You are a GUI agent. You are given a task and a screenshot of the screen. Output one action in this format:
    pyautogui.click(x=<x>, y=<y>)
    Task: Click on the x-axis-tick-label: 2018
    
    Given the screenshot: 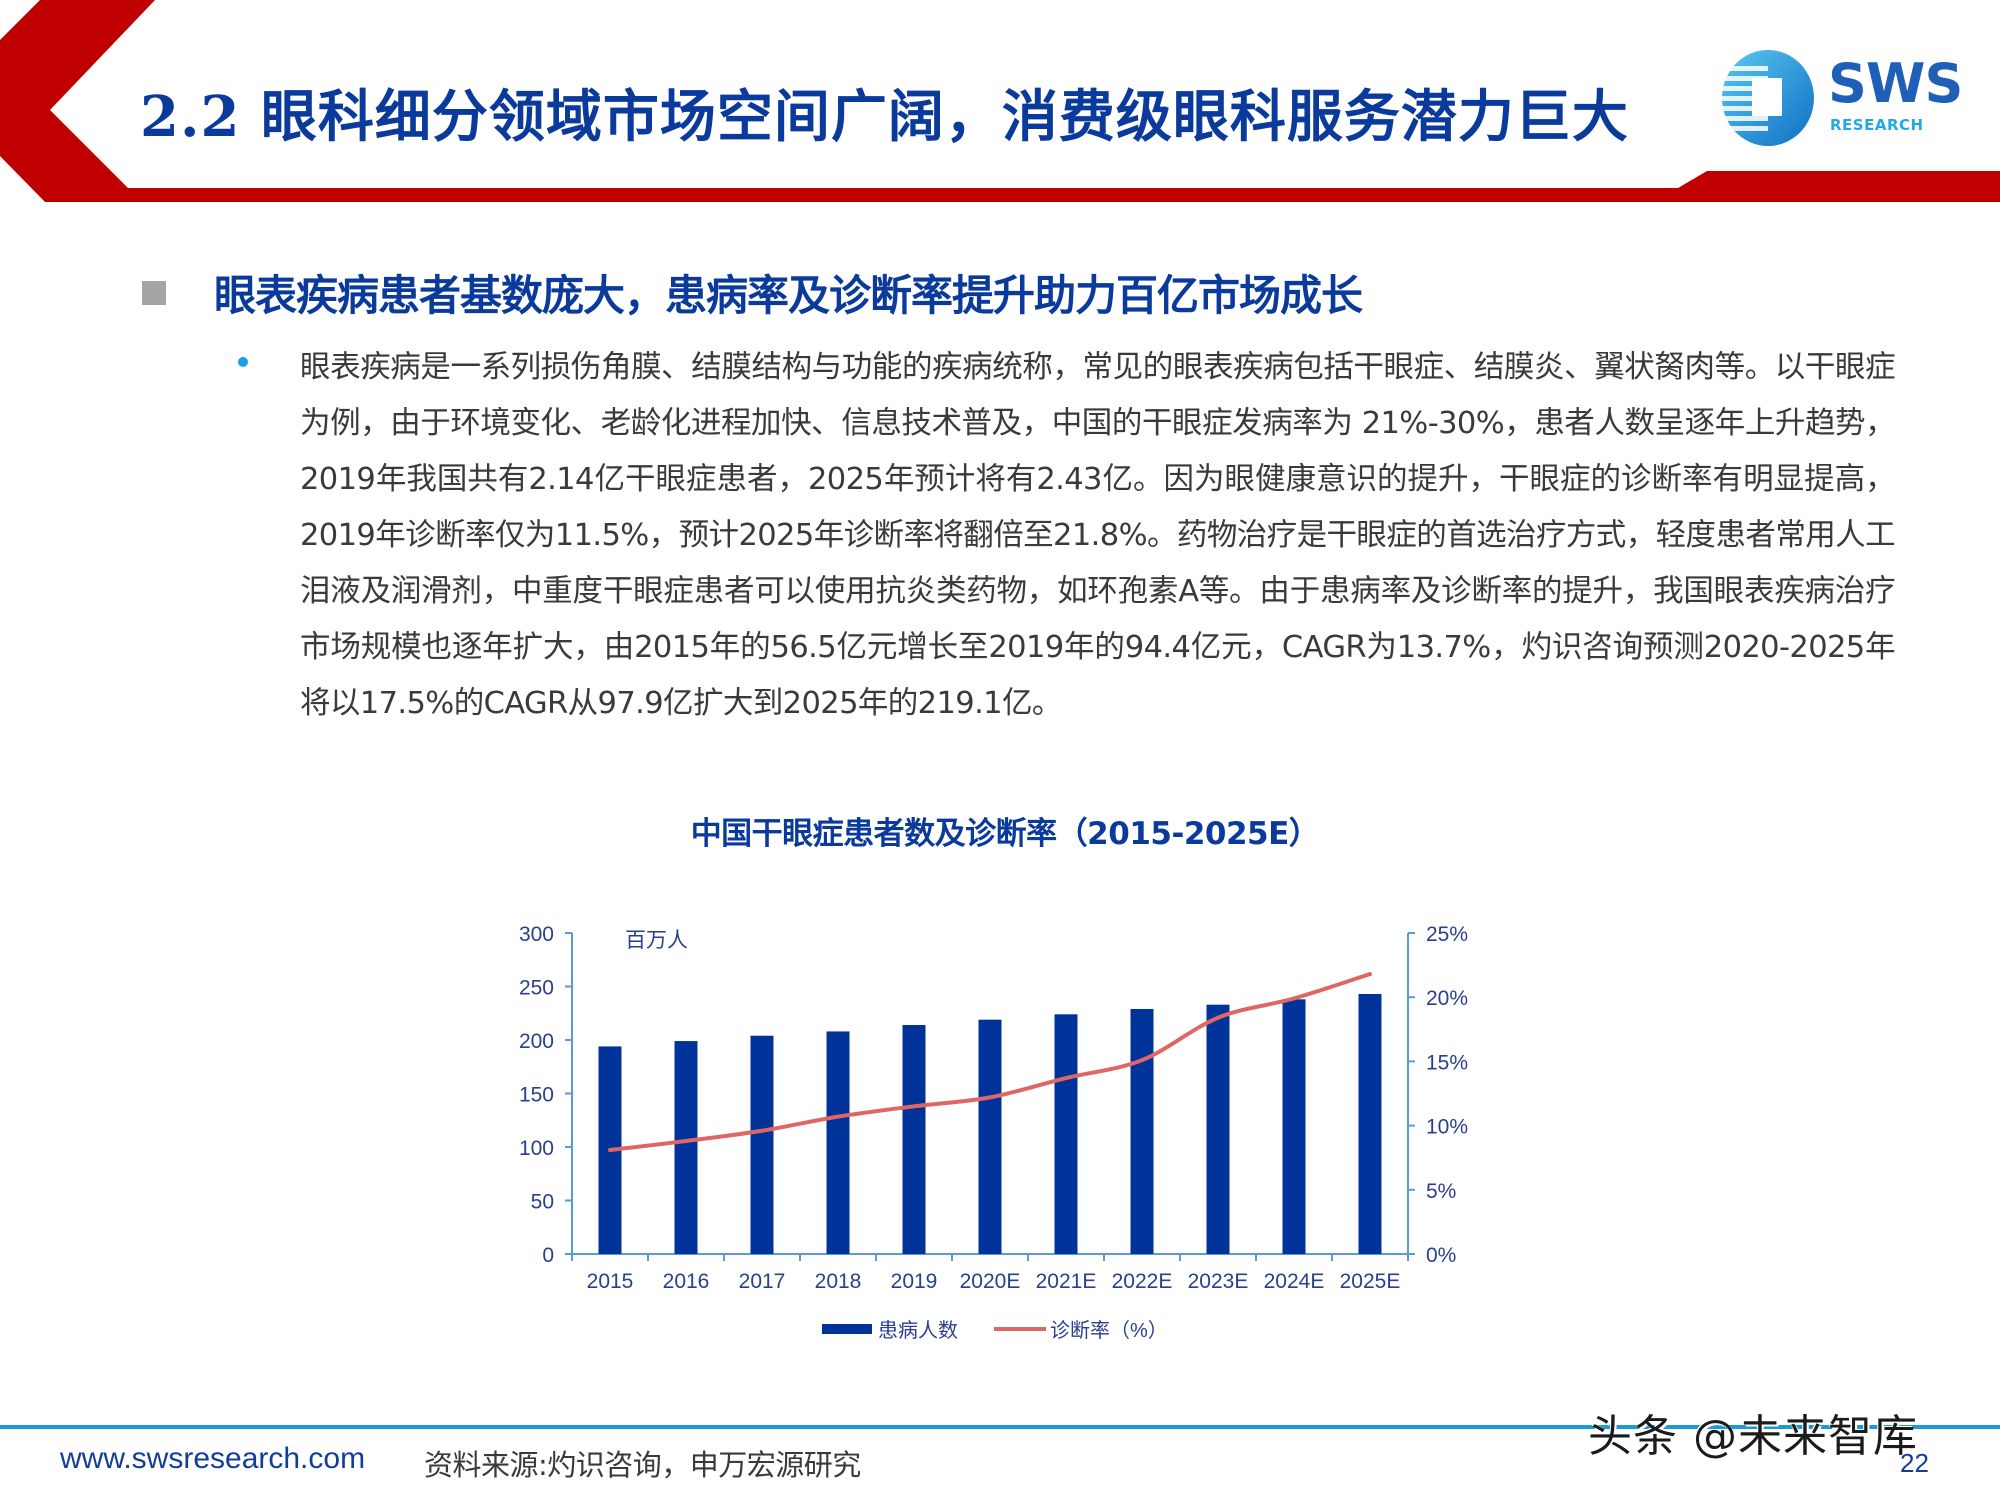 What is the action you would take?
    pyautogui.click(x=838, y=1281)
    